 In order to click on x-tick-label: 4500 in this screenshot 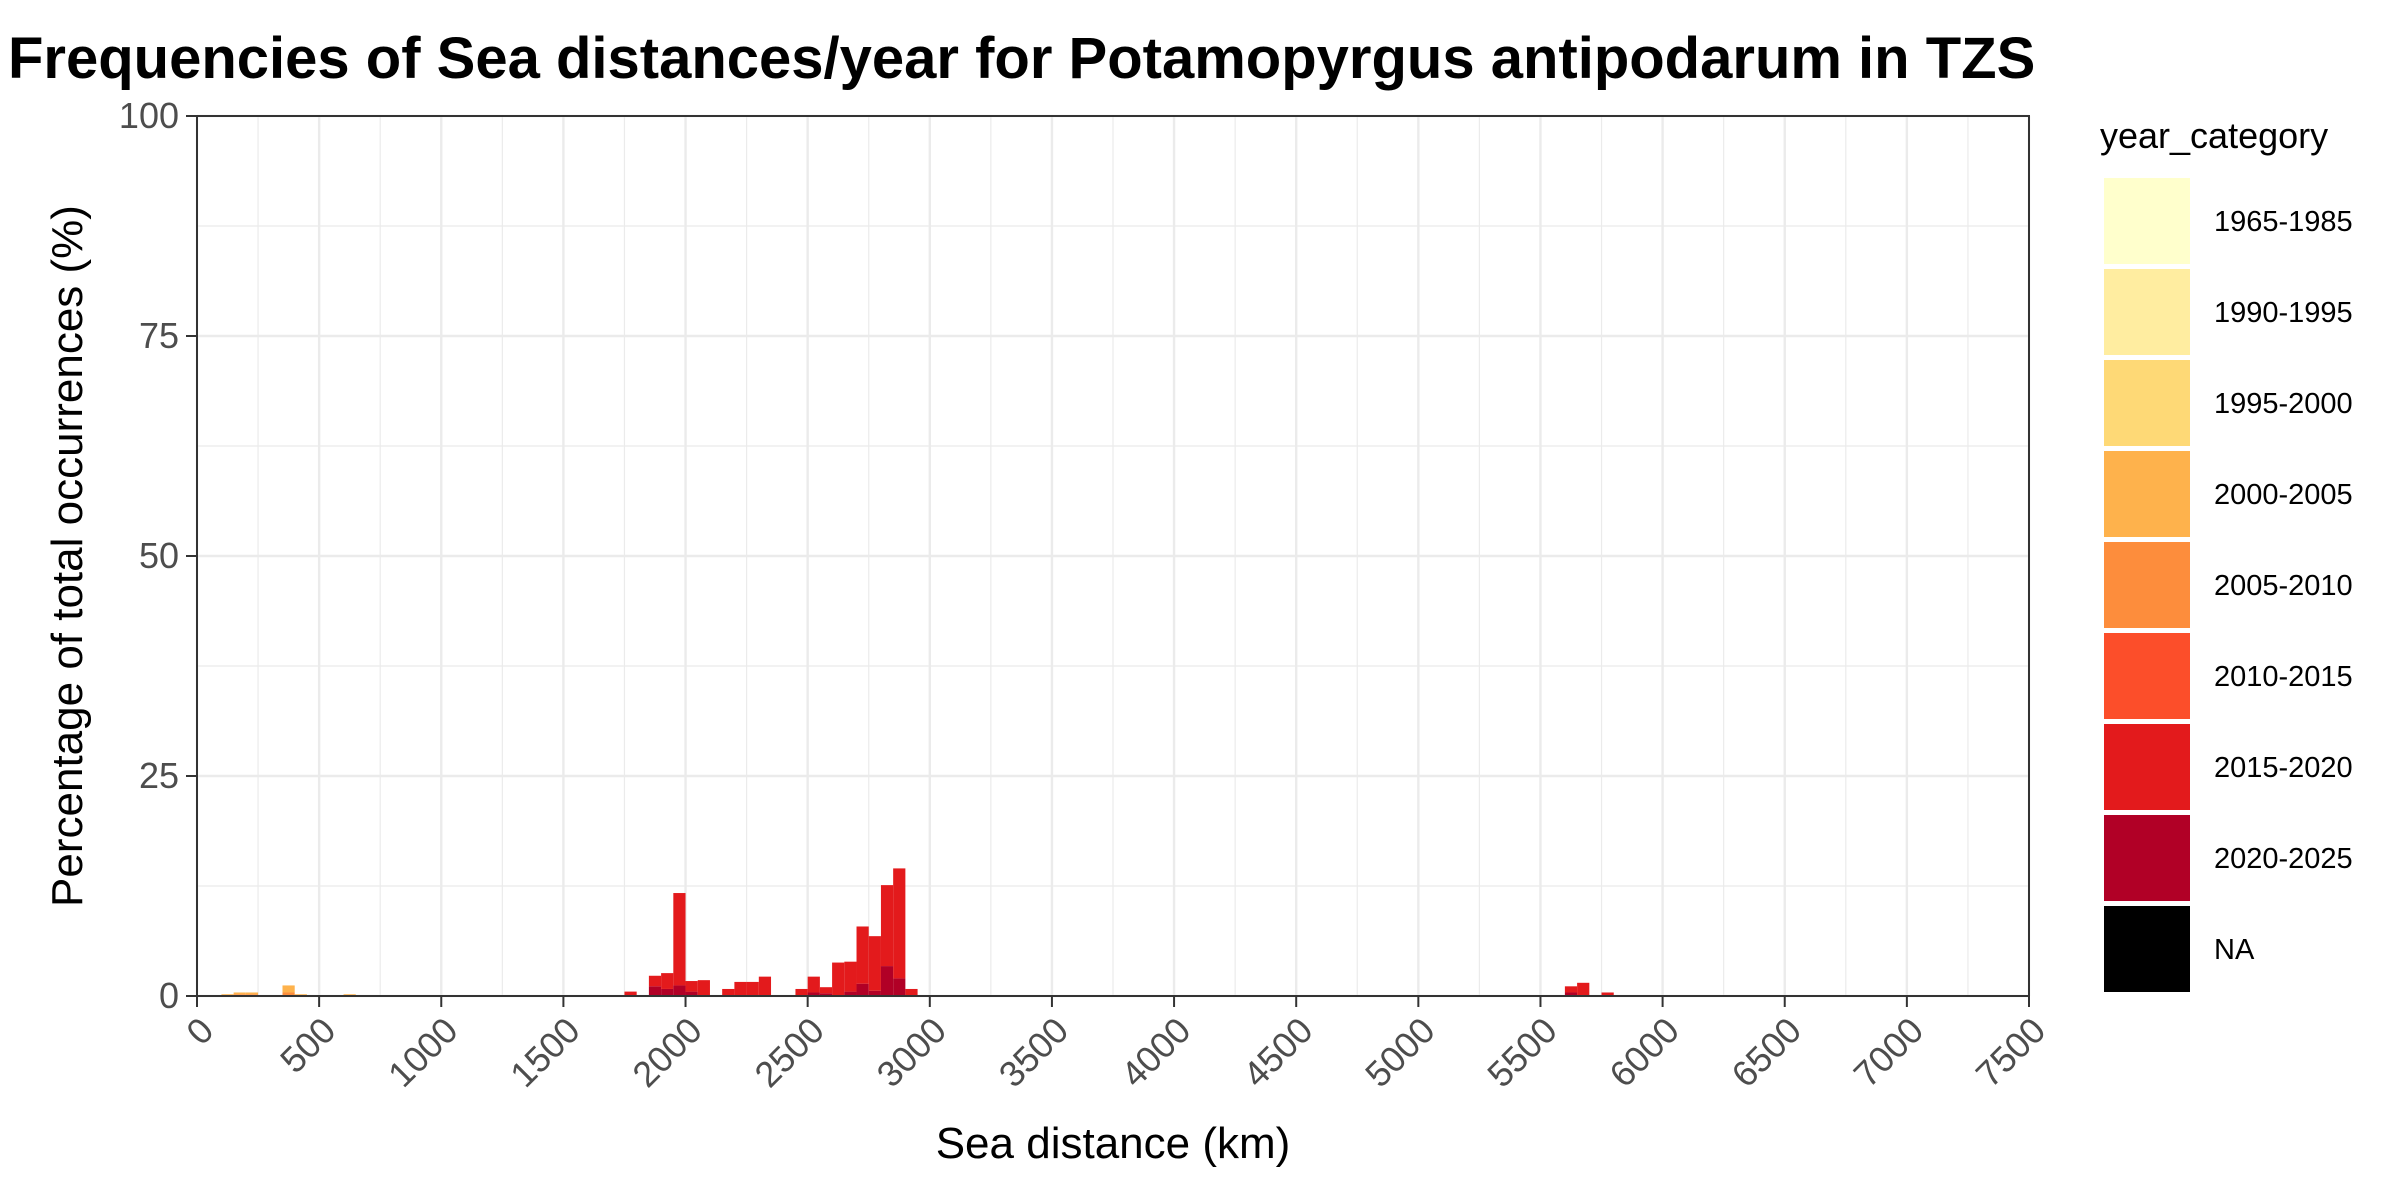, I will do `click(1278, 1052)`.